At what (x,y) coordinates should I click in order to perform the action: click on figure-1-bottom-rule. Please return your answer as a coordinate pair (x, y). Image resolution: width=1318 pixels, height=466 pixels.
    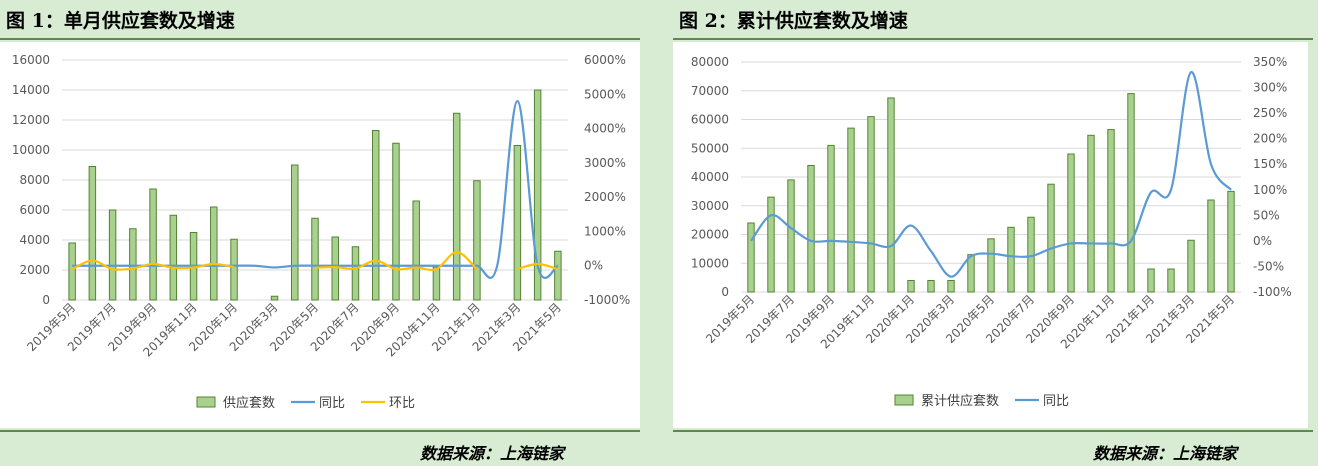
    Looking at the image, I should click on (320, 431).